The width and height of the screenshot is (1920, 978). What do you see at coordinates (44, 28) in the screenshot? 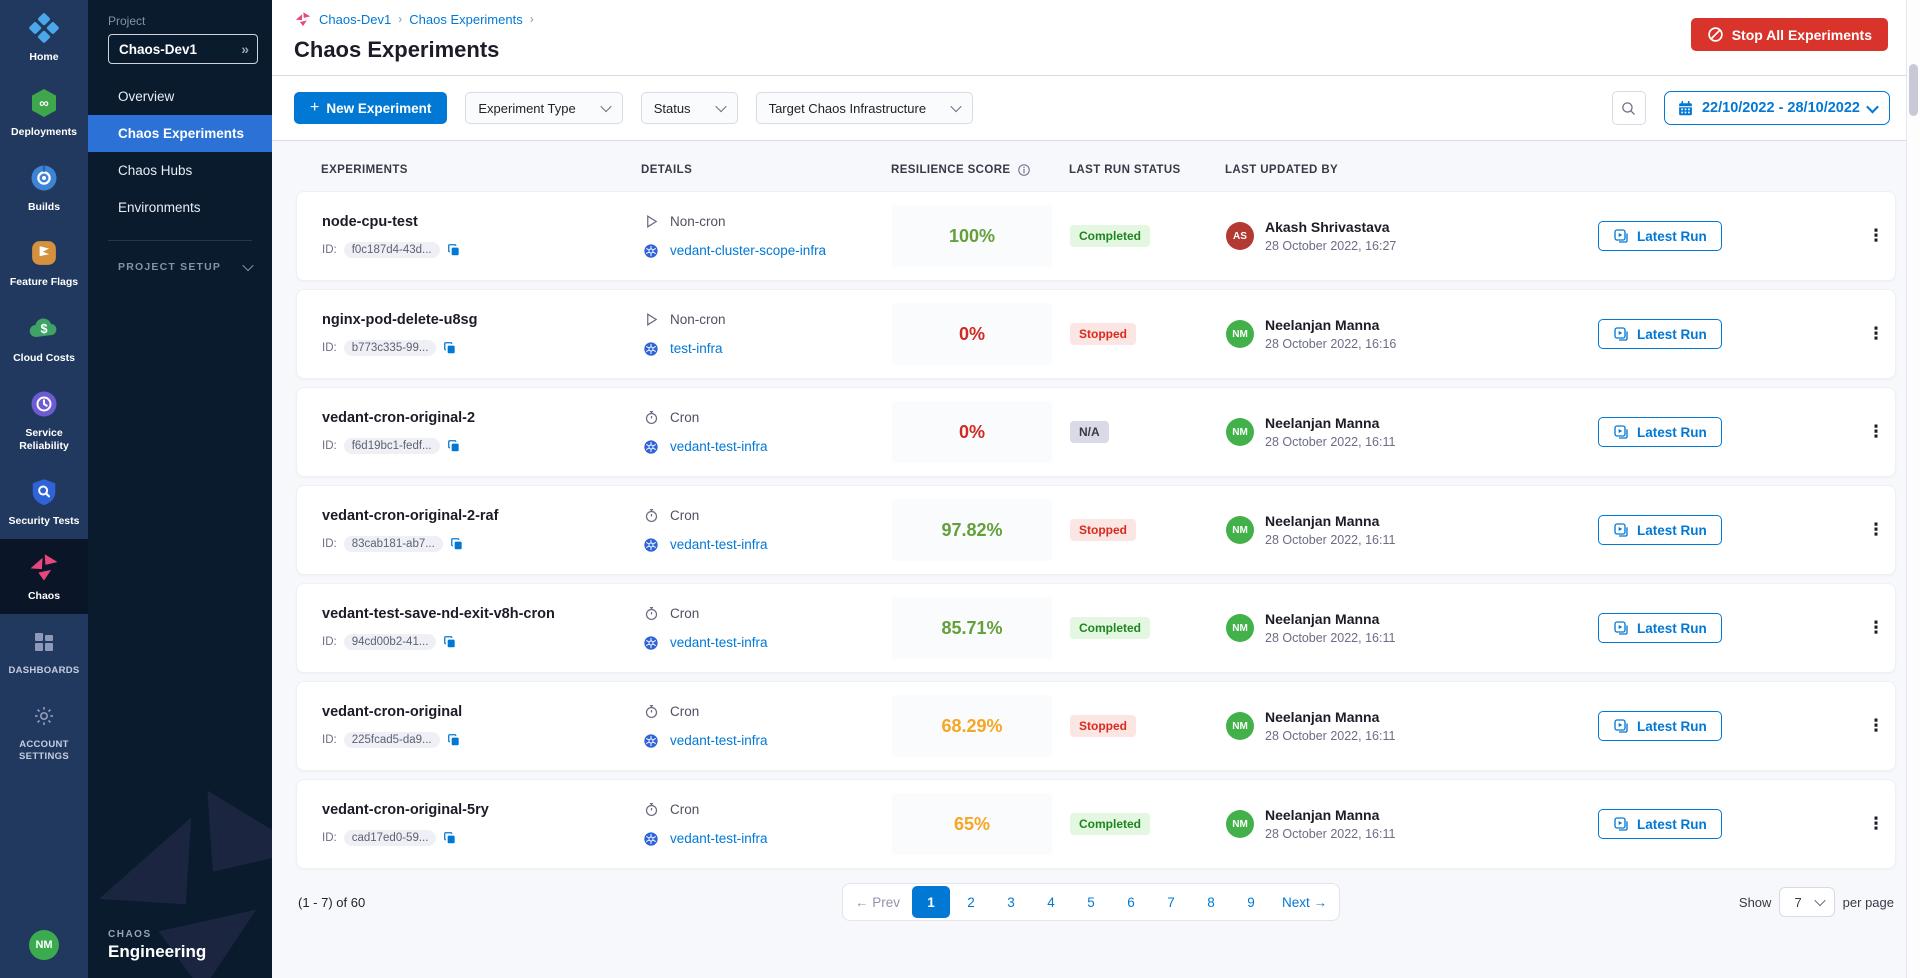
I see `home-icon` at bounding box center [44, 28].